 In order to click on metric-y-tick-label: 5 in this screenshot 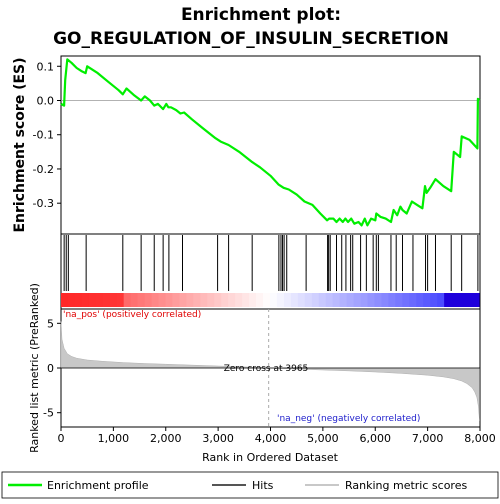, I will do `click(50, 323)`.